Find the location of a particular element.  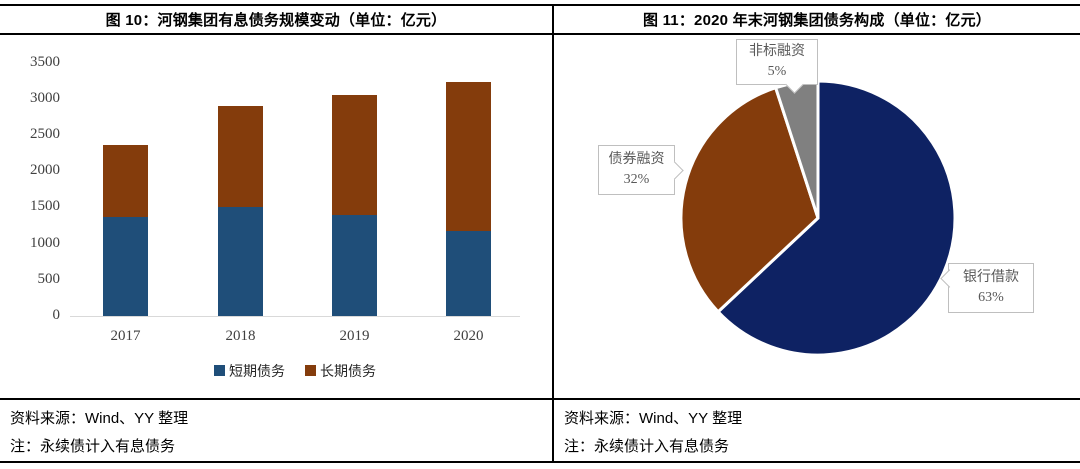

x-axis-category-label: 2018 is located at coordinates (240, 335).